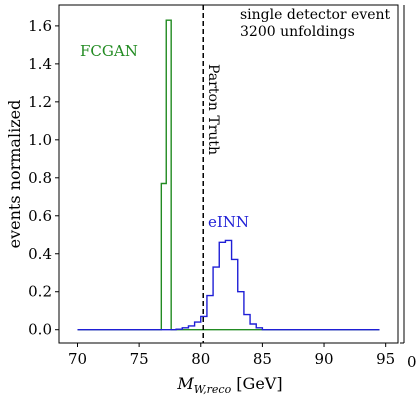 This screenshot has width=420, height=400. What do you see at coordinates (385, 359) in the screenshot?
I see `x-tick-label-95: 95` at bounding box center [385, 359].